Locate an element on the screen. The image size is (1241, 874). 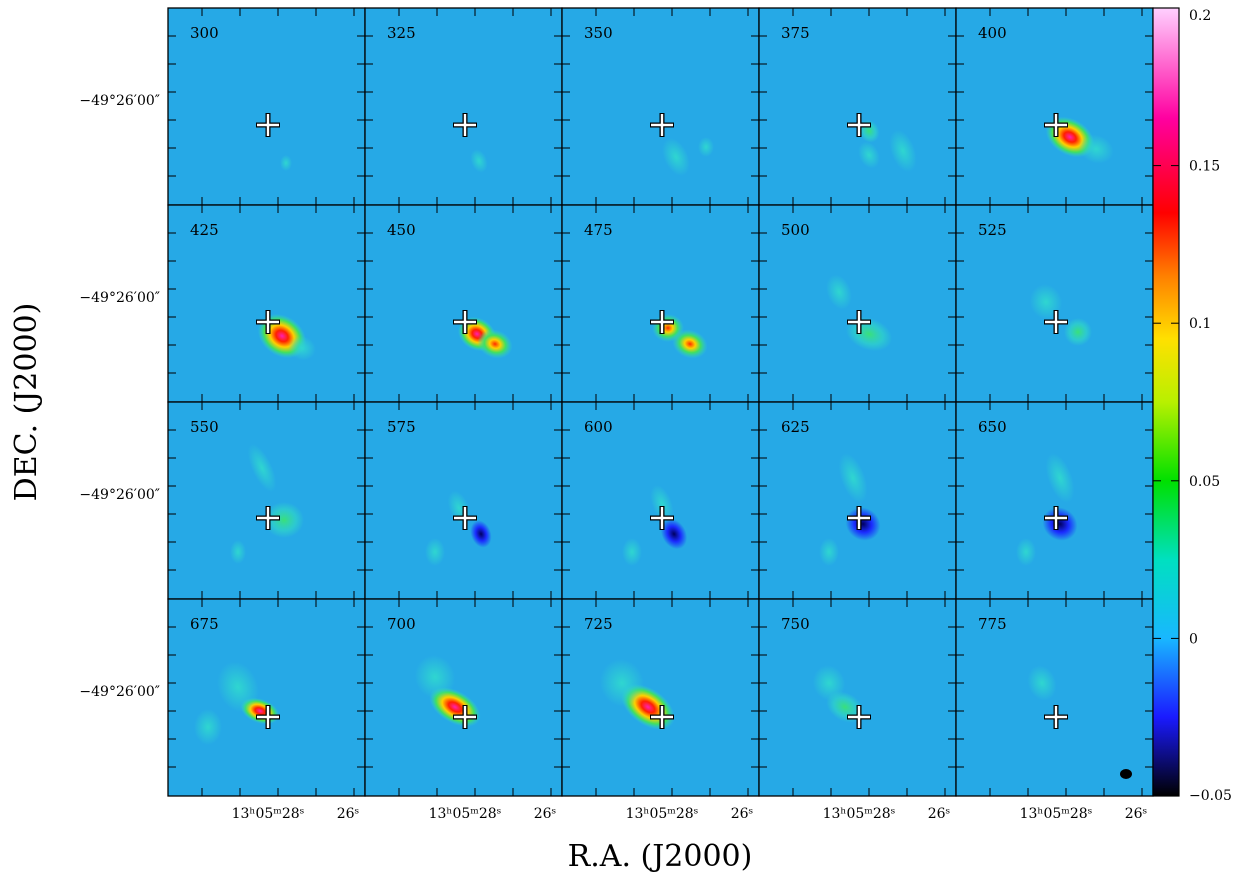
colorbar-tick-label: 0 is located at coordinates (1193, 639).